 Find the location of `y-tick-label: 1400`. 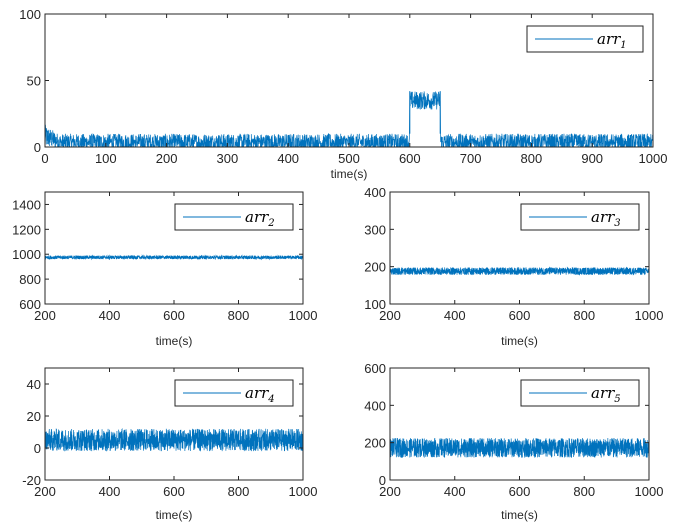

y-tick-label: 1400 is located at coordinates (26, 204).